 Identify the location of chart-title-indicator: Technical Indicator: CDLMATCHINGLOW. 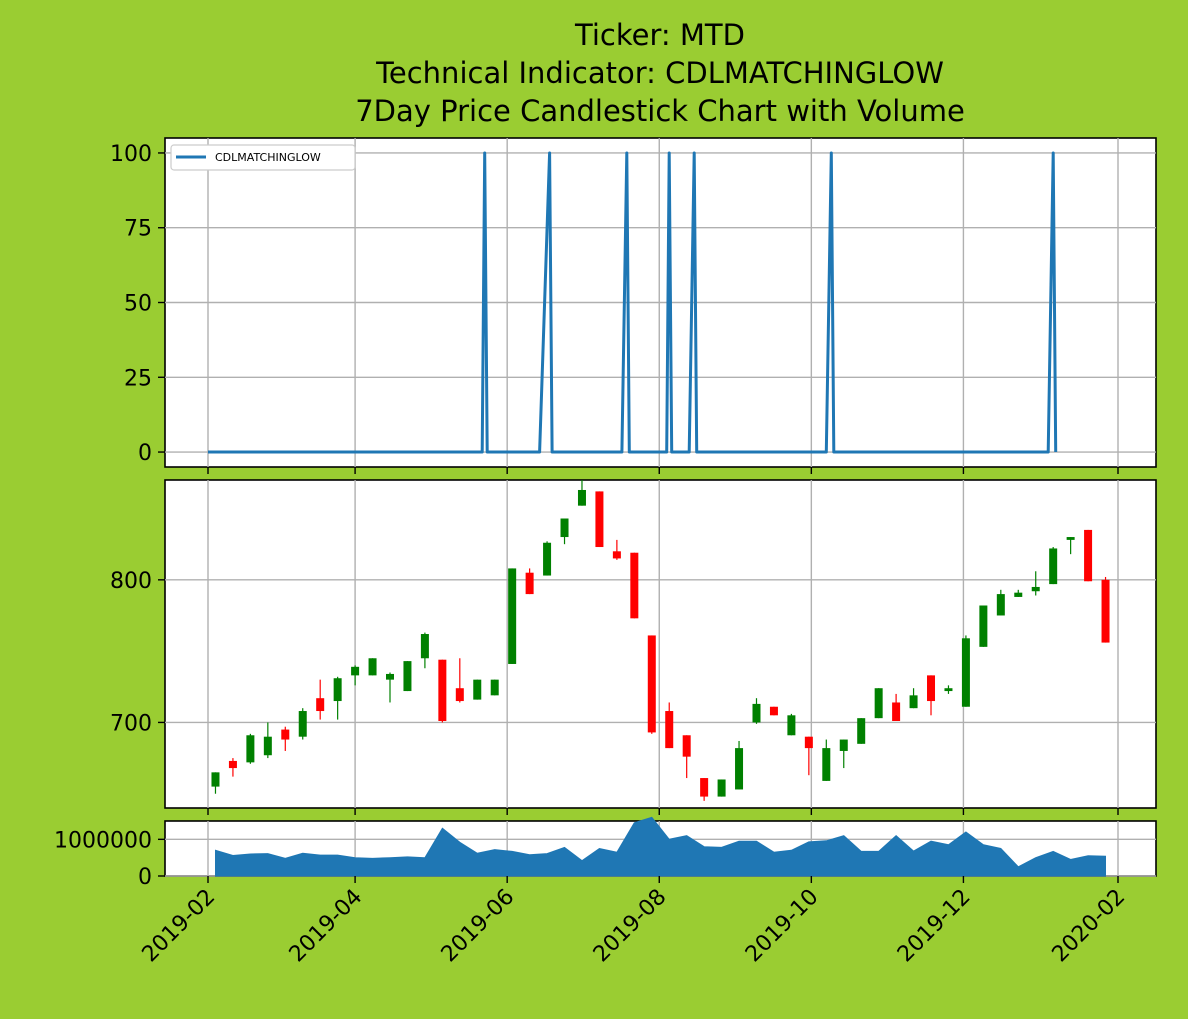
(659, 73).